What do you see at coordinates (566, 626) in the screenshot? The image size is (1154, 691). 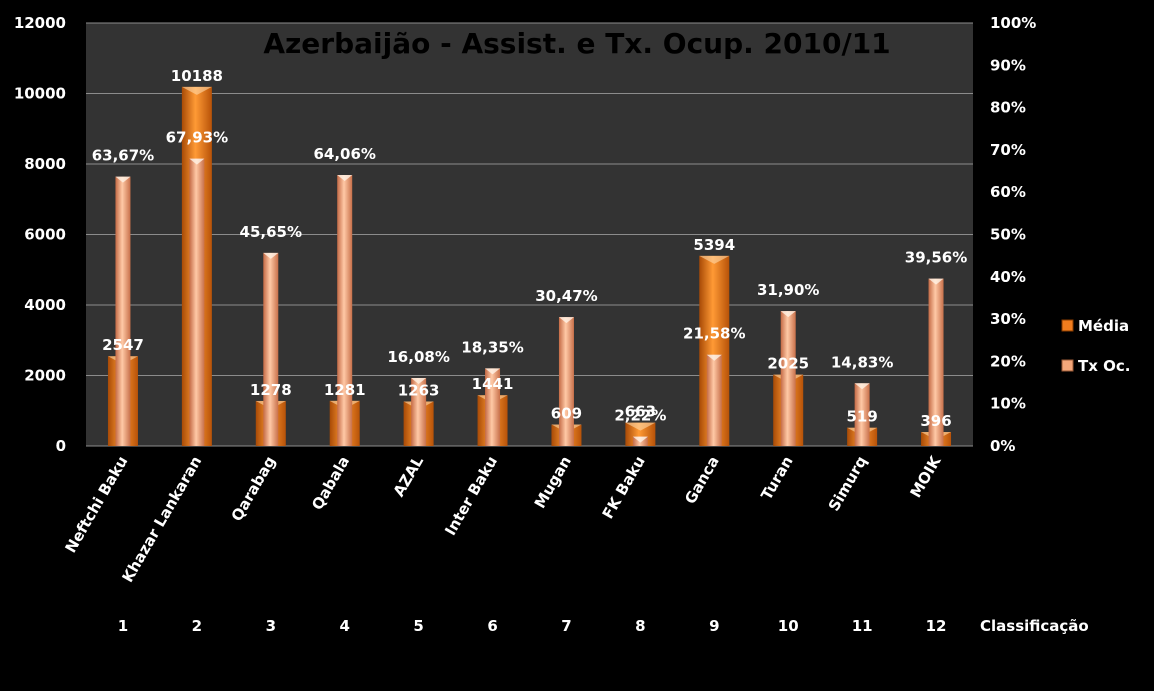 I see `rank-label: 7` at bounding box center [566, 626].